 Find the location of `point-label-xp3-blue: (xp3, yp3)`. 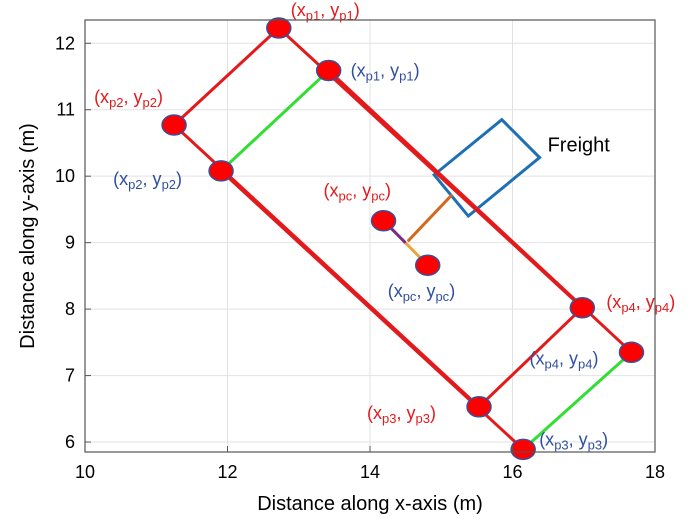

point-label-xp3-blue: (xp3, yp3) is located at coordinates (573, 440).